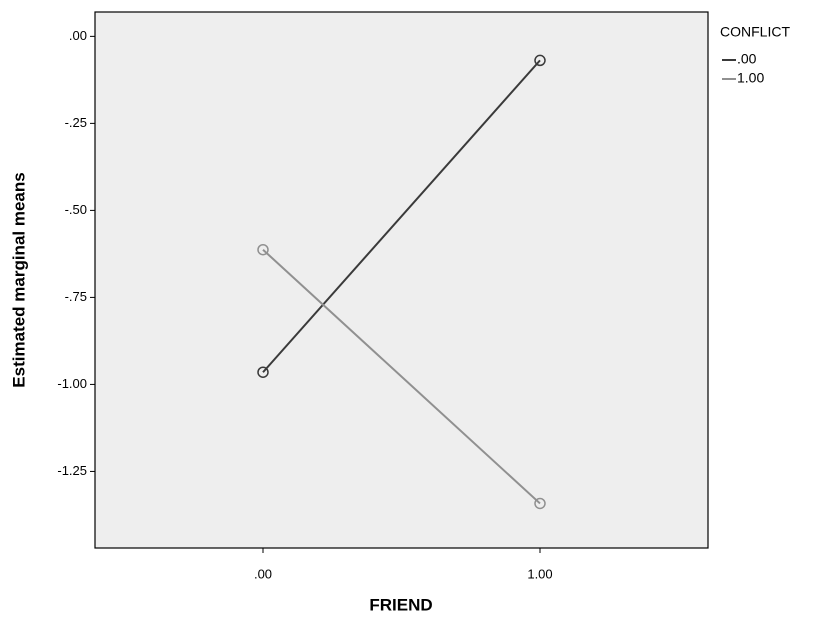 The image size is (815, 618). Describe the element at coordinates (76, 209) in the screenshot. I see `y-tick-label: -.50` at that location.